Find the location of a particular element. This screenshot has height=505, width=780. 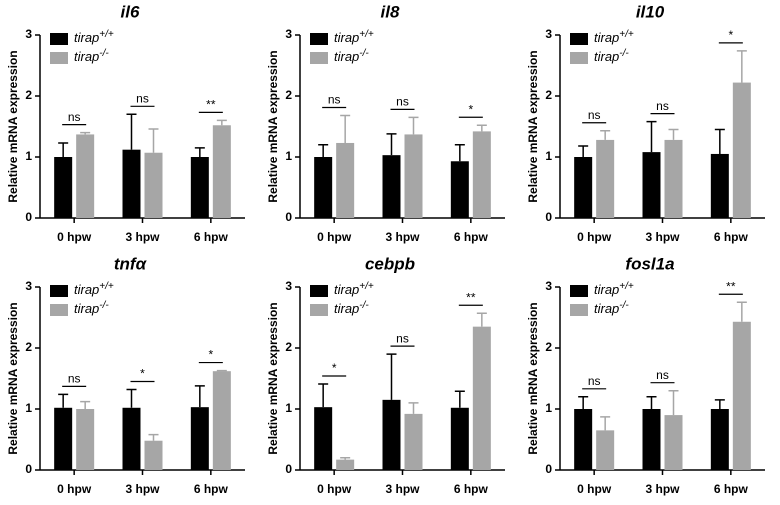

legend-label: tirap+/+ is located at coordinates (354, 37).